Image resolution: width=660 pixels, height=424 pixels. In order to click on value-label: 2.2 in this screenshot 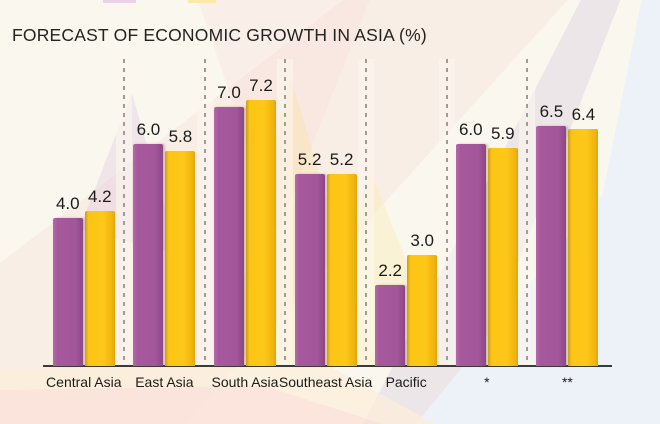, I will do `click(390, 270)`.